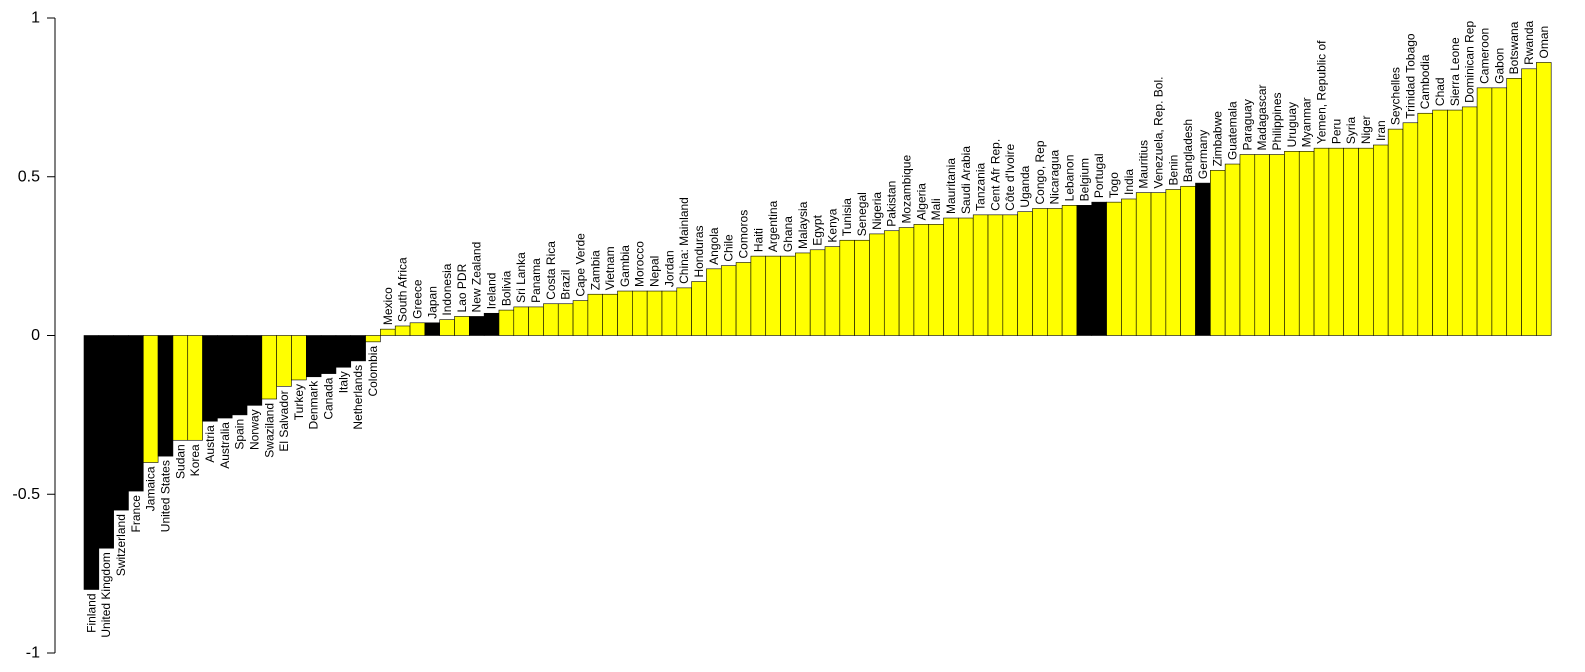  Describe the element at coordinates (1262, 117) in the screenshot. I see `bar-label: Madagascar` at that location.